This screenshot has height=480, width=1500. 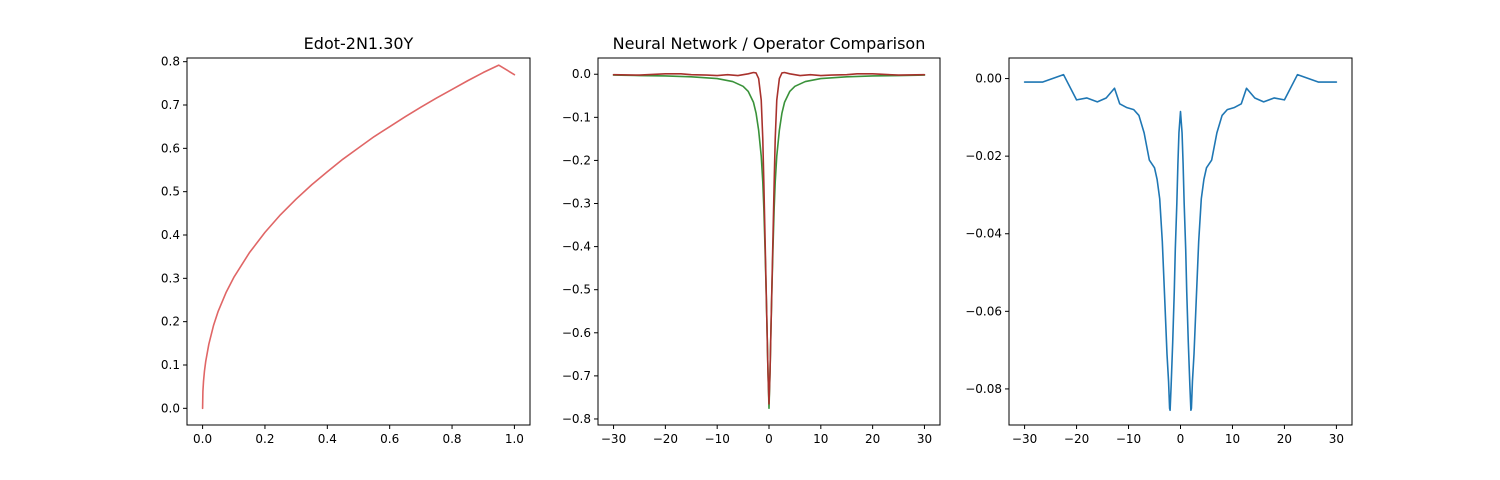 What do you see at coordinates (576, 419) in the screenshot?
I see `nn-compare-y-tick-label: −0.8` at bounding box center [576, 419].